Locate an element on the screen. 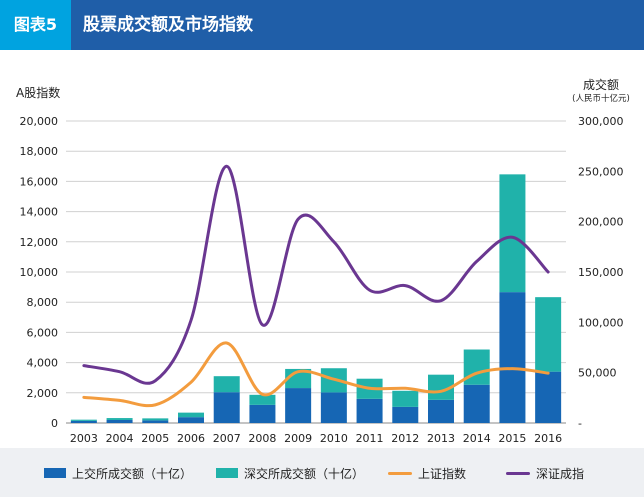 This screenshot has width=644, height=497. left-tick-label: 20,000 is located at coordinates (39, 121).